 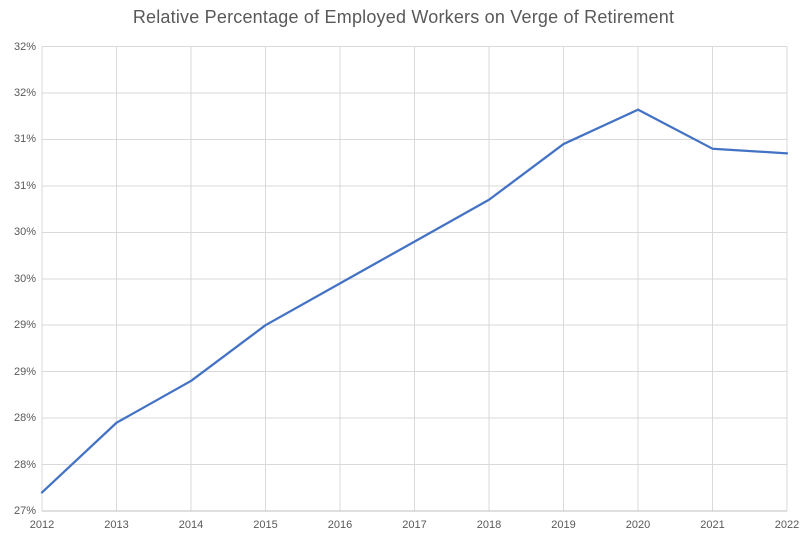 What do you see at coordinates (489, 525) in the screenshot?
I see `x-axis-tick-label: 2018` at bounding box center [489, 525].